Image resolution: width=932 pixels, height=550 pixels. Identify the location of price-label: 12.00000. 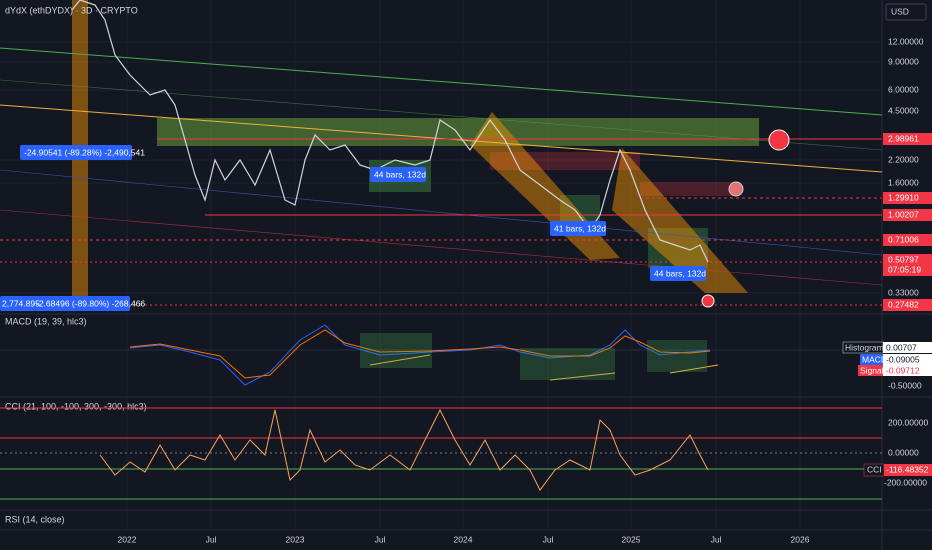
(906, 41).